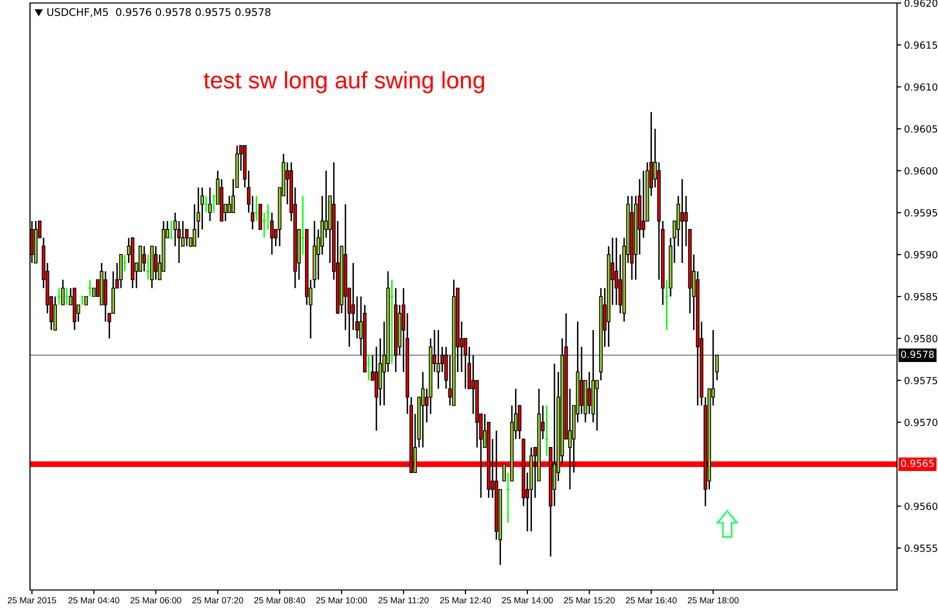  What do you see at coordinates (158, 13) in the screenshot?
I see `chart-title: USDCHF,M5 0.9576 0.9578 0.9575 0.9578` at bounding box center [158, 13].